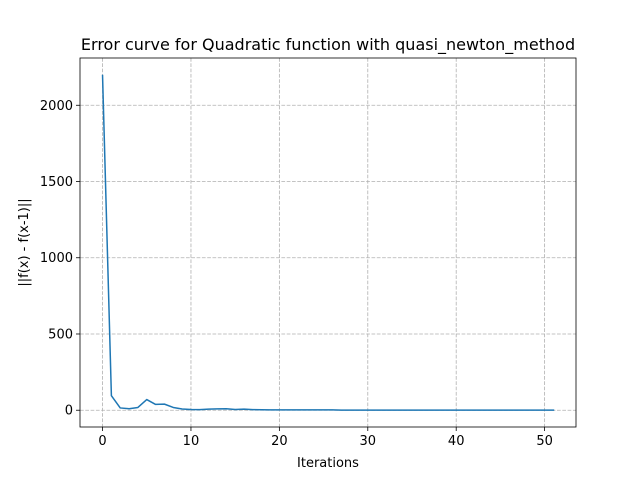 Image resolution: width=640 pixels, height=480 pixels. I want to click on y-tick-label: 500, so click(60, 334).